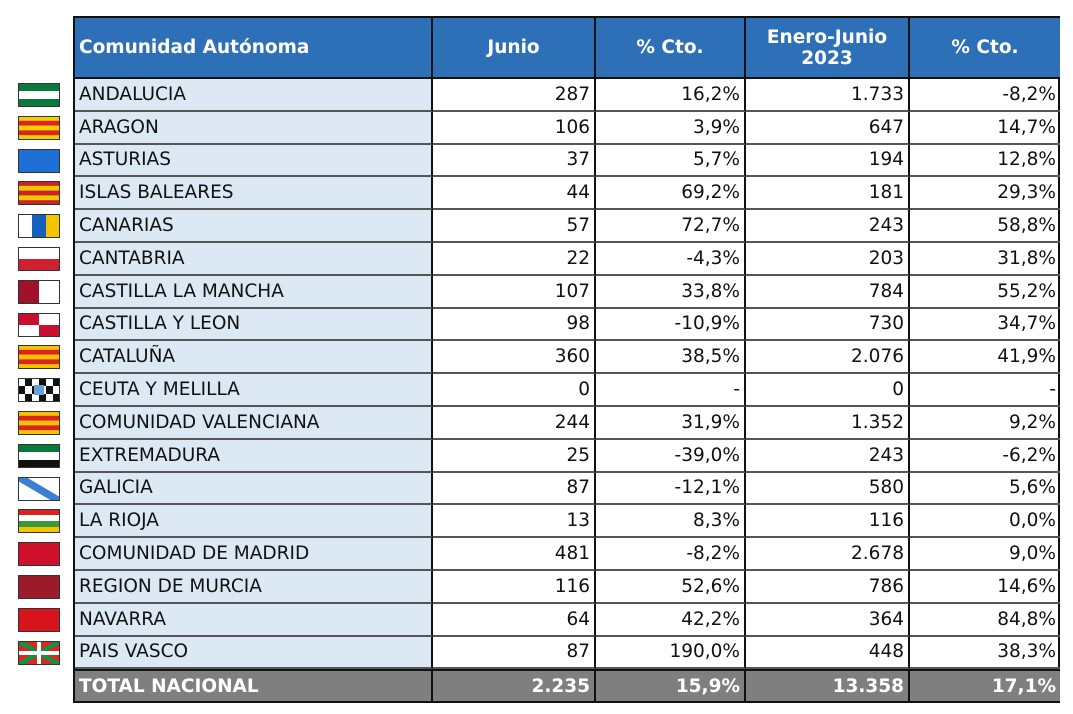 Image resolution: width=1073 pixels, height=714 pixels. What do you see at coordinates (716, 521) in the screenshot?
I see `cell-text: 8,3%` at bounding box center [716, 521].